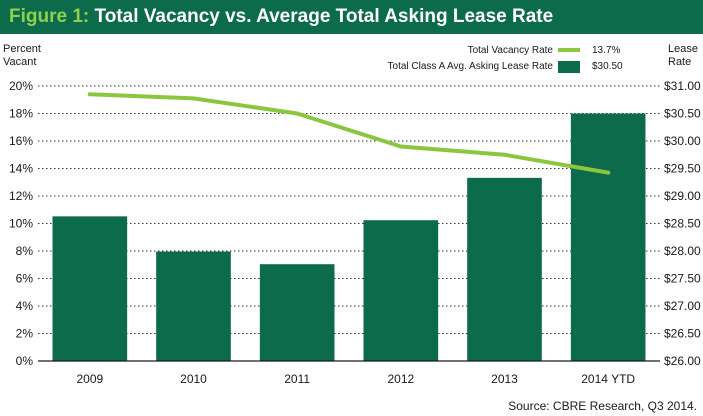 The width and height of the screenshot is (703, 416). Describe the element at coordinates (606, 50) in the screenshot. I see `legend-vacancy-value: 13.7%` at that location.